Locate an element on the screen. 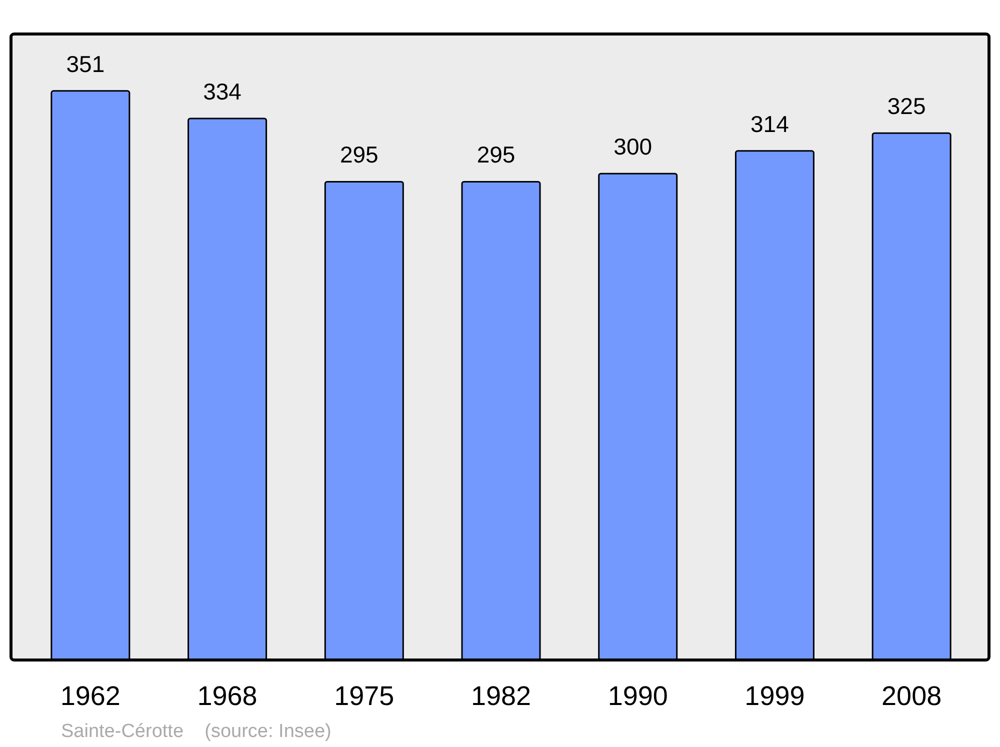 The height and width of the screenshot is (747, 1000). x-tick-label: 1968 is located at coordinates (227, 696).